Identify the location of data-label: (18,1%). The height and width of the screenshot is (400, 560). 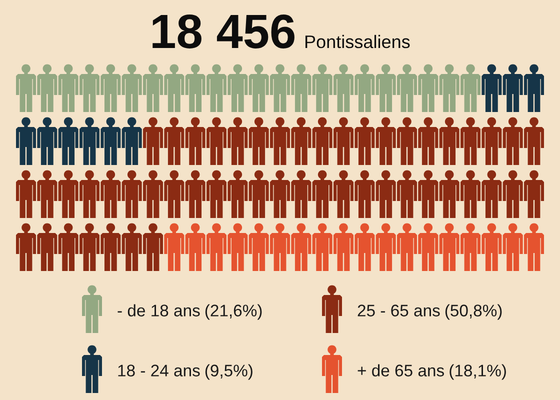
(478, 372).